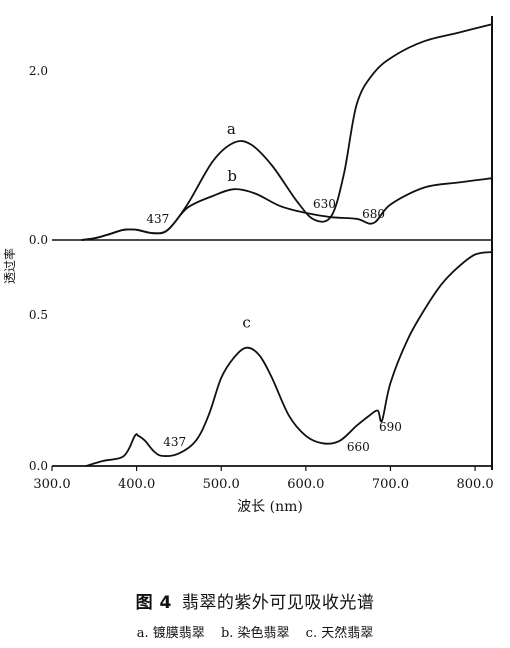  I want to click on x-tick-label: 700.0, so click(390, 484).